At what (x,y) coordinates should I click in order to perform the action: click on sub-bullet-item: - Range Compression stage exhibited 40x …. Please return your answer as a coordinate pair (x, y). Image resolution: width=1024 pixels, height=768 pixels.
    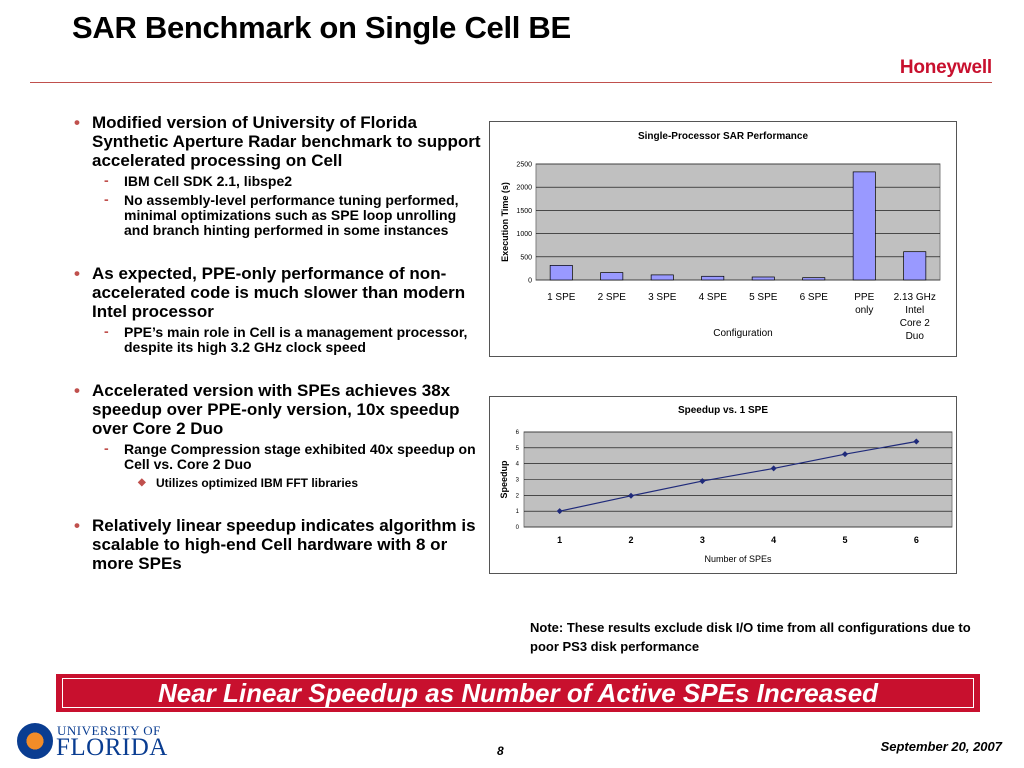
    Looking at the image, I should click on (287, 456).